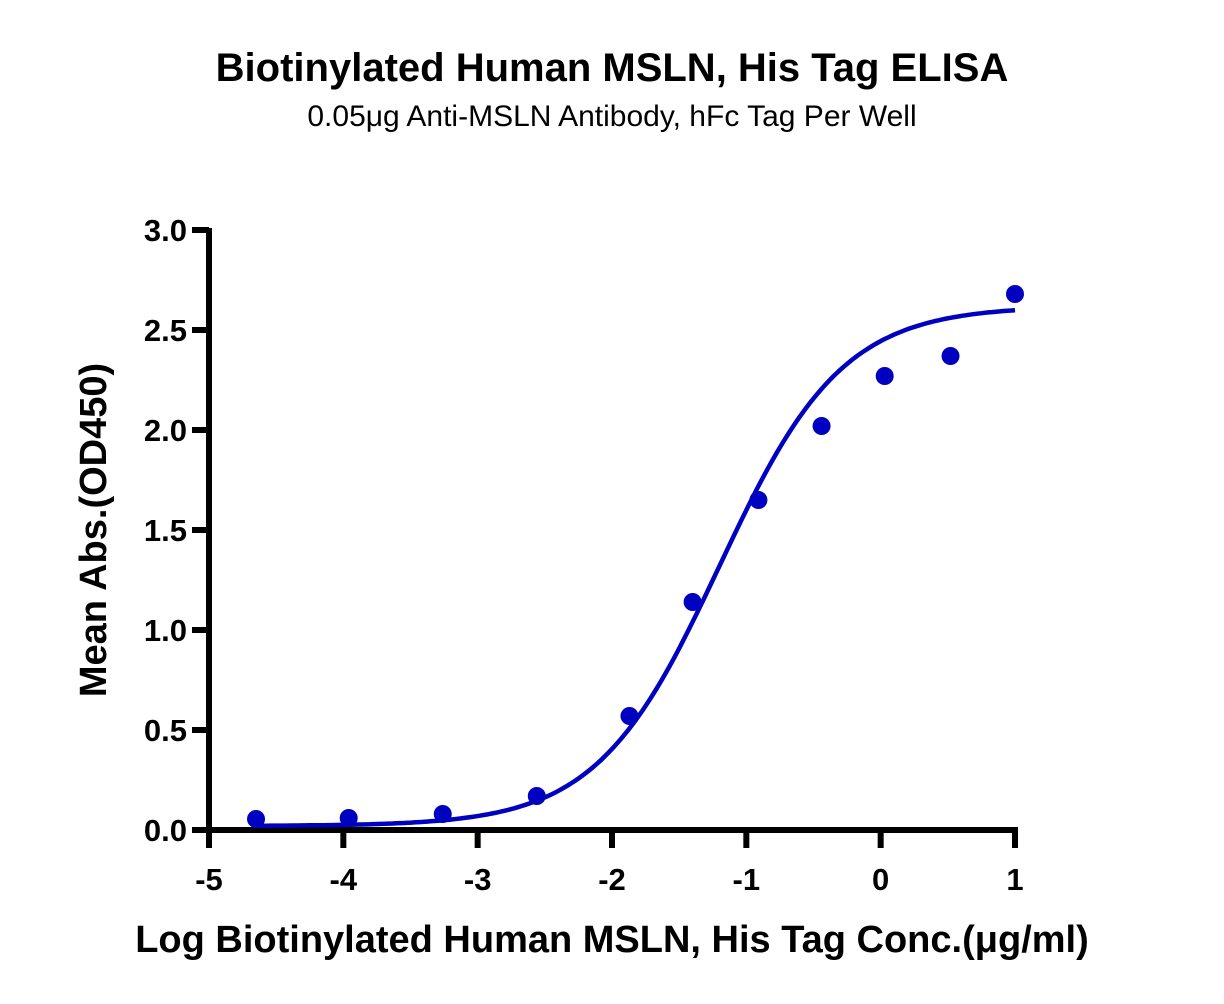  I want to click on x-tick-label: -5, so click(209, 879).